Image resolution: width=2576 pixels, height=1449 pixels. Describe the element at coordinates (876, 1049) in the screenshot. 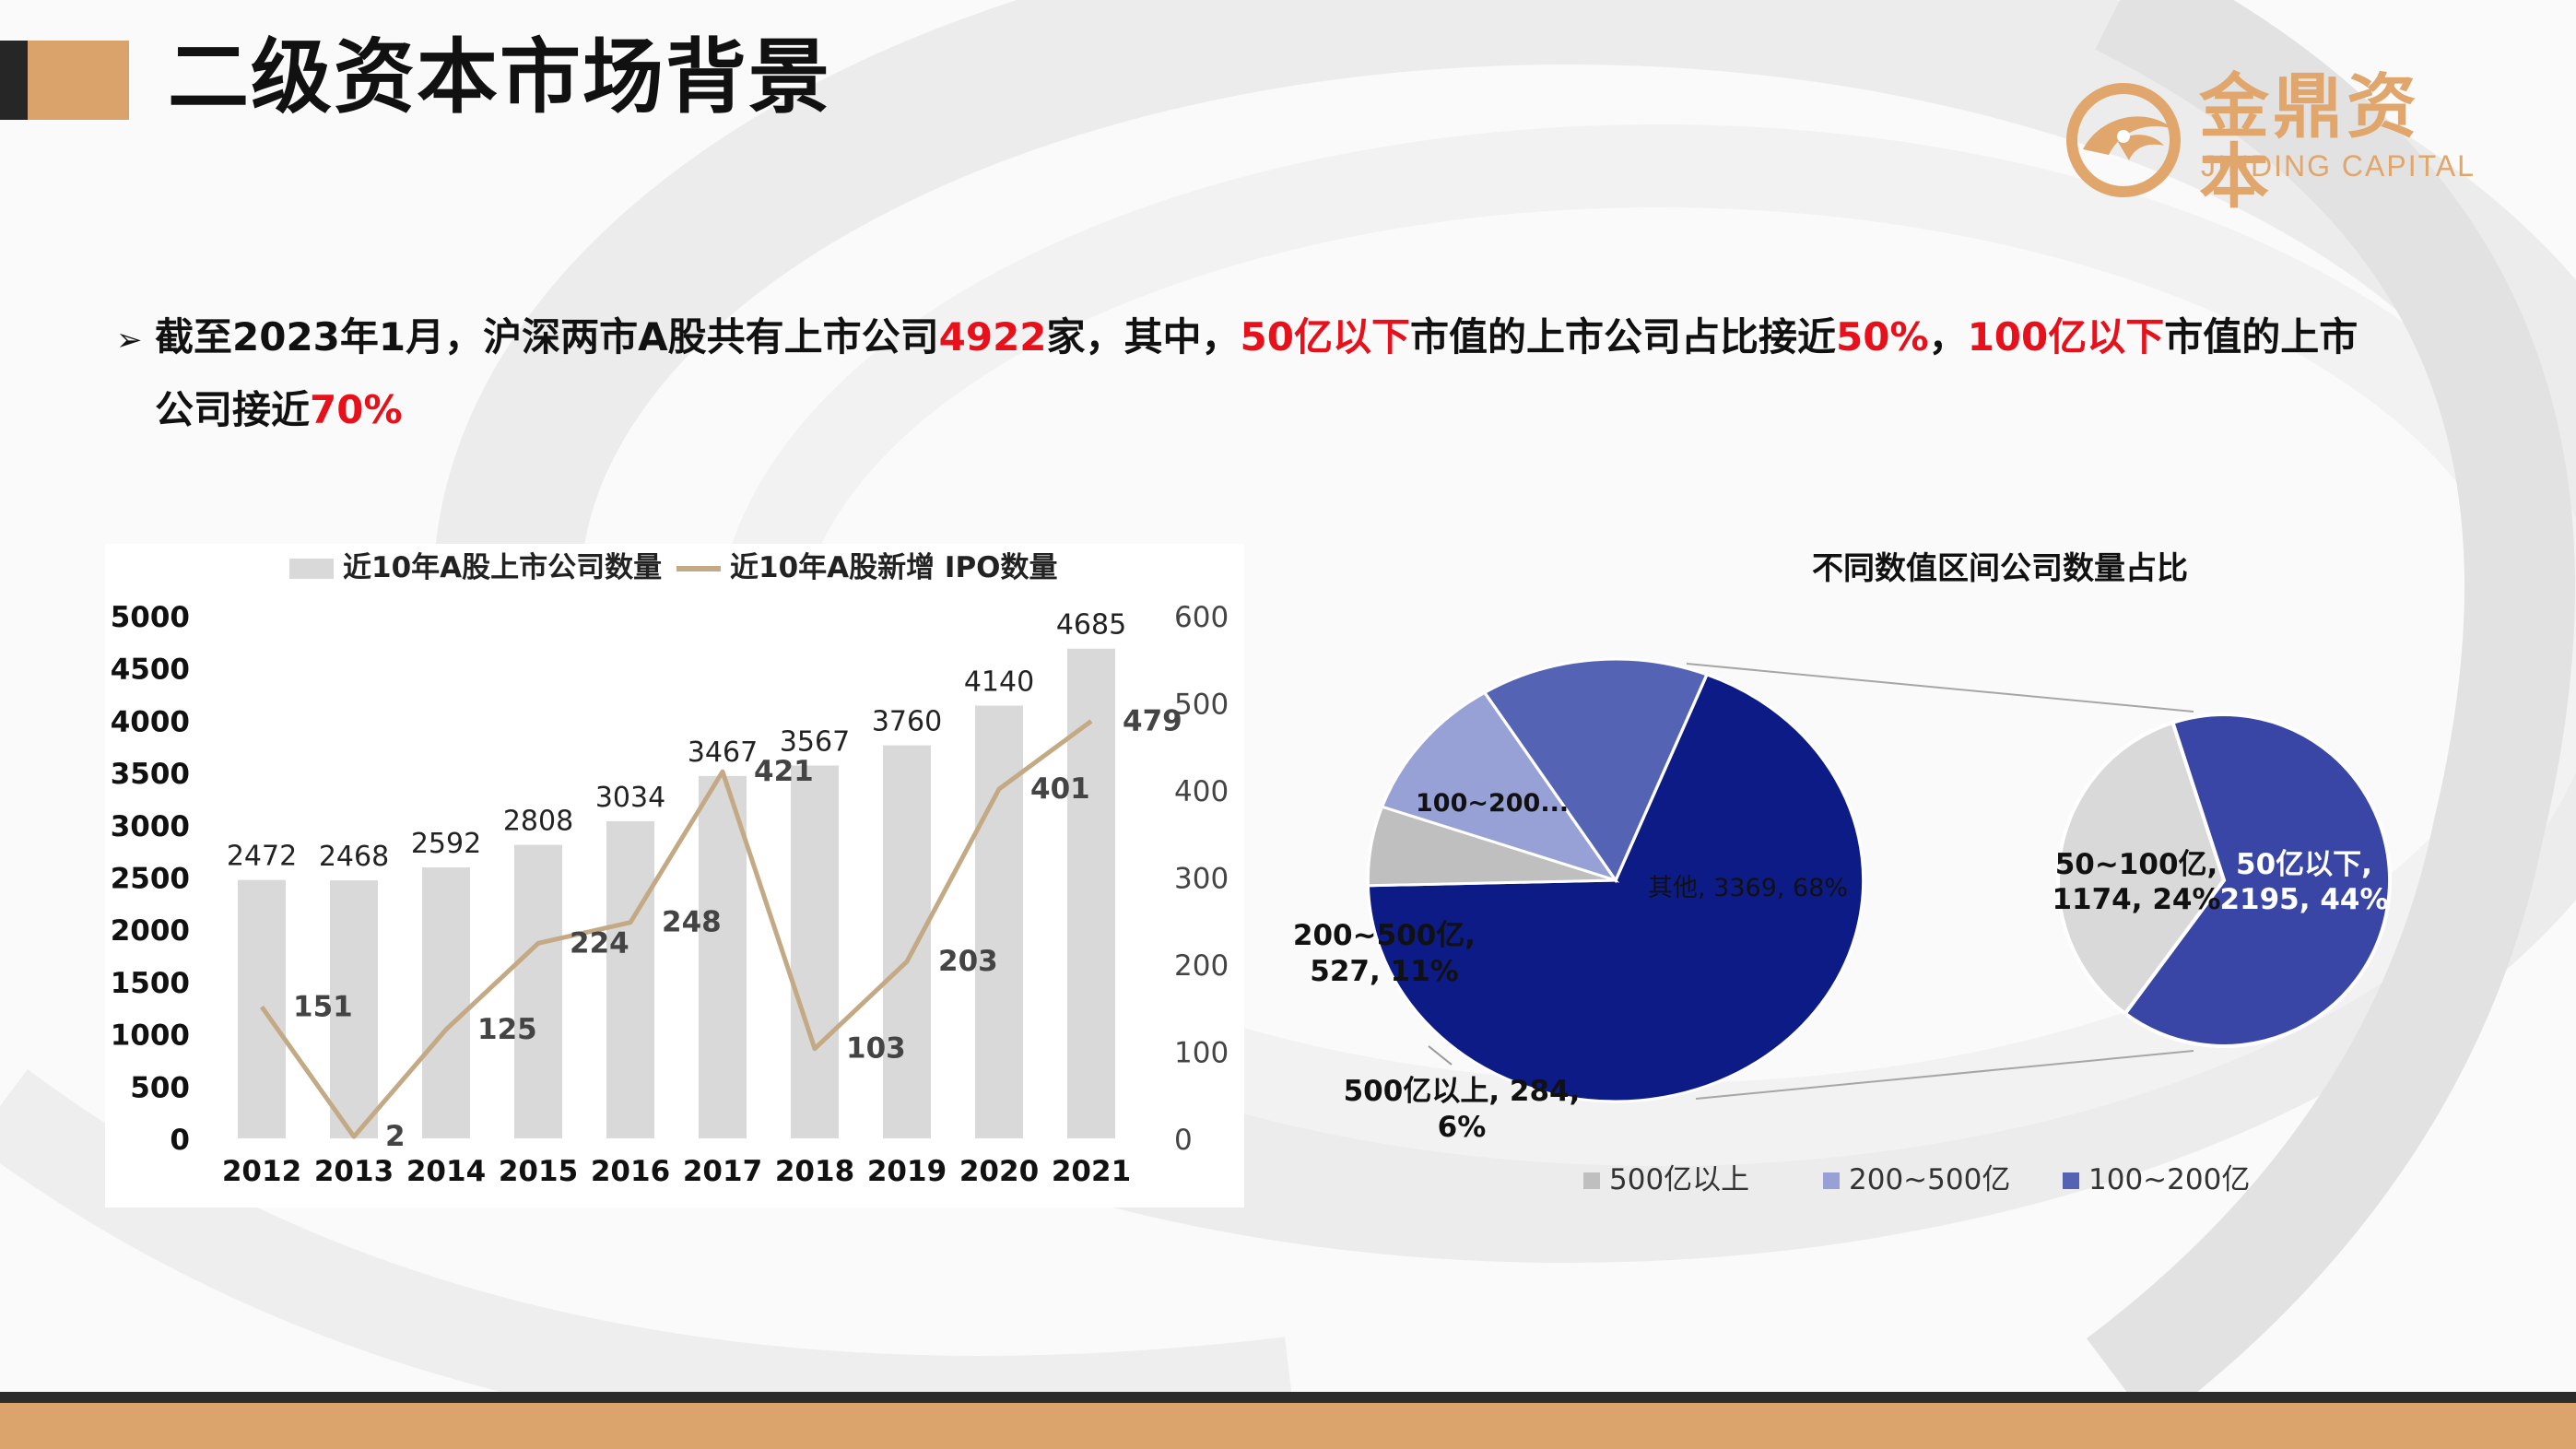

I see `line-data-label: 103` at that location.